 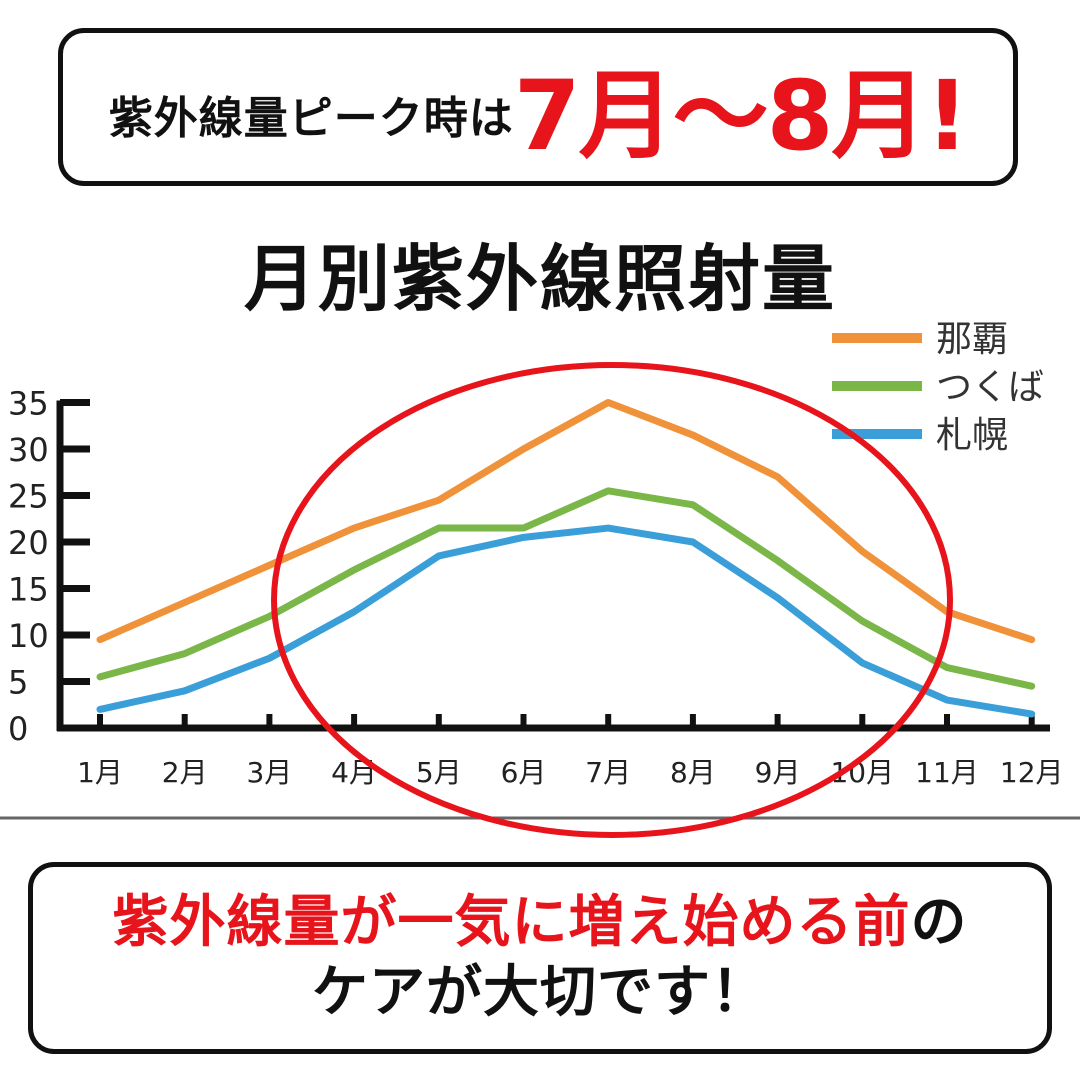 What do you see at coordinates (608, 772) in the screenshot?
I see `x-tick-label: 7月` at bounding box center [608, 772].